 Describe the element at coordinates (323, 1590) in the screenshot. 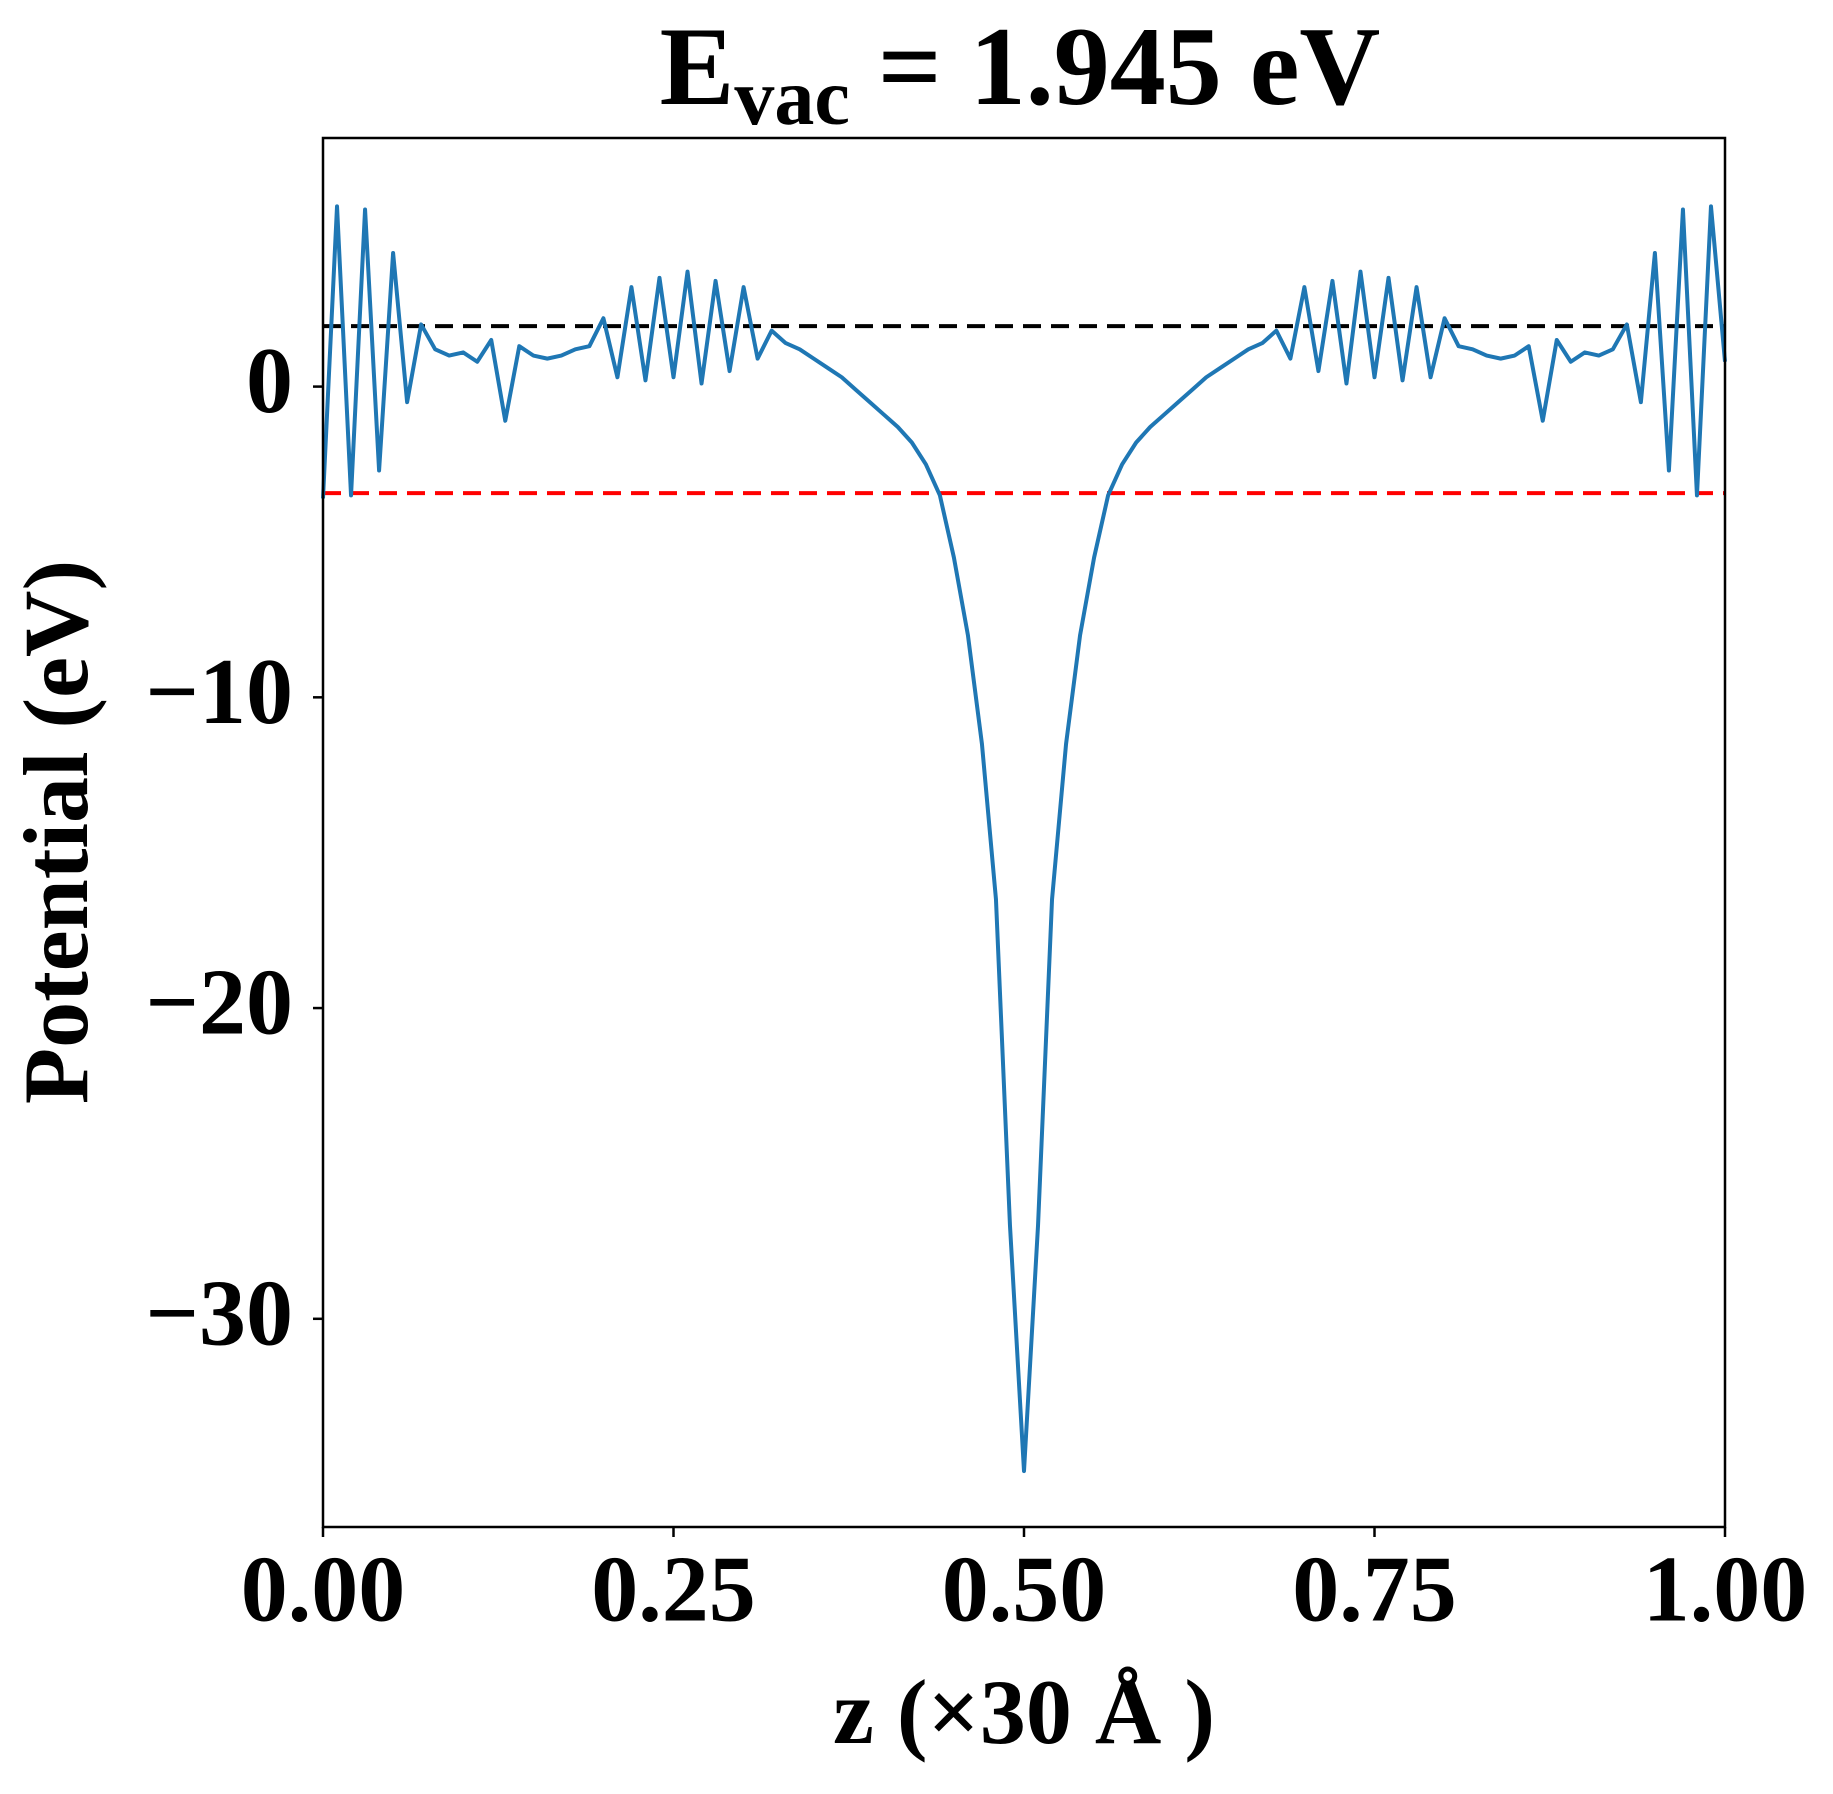

I see `x-tick-label: 0.00` at that location.